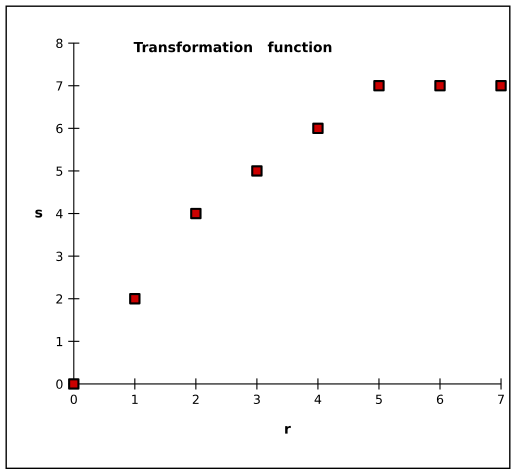 This screenshot has width=516, height=474. Describe the element at coordinates (59, 384) in the screenshot. I see `y-tick-label: 0` at that location.